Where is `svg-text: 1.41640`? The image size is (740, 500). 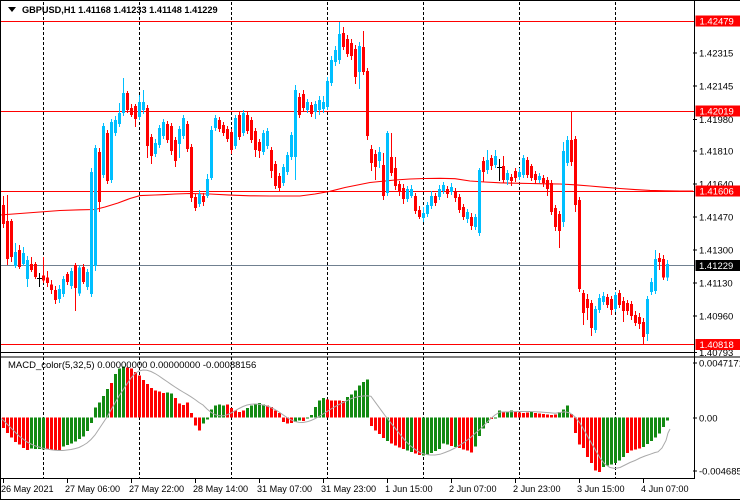
svg-text: 1.41640 is located at coordinates (716, 184).